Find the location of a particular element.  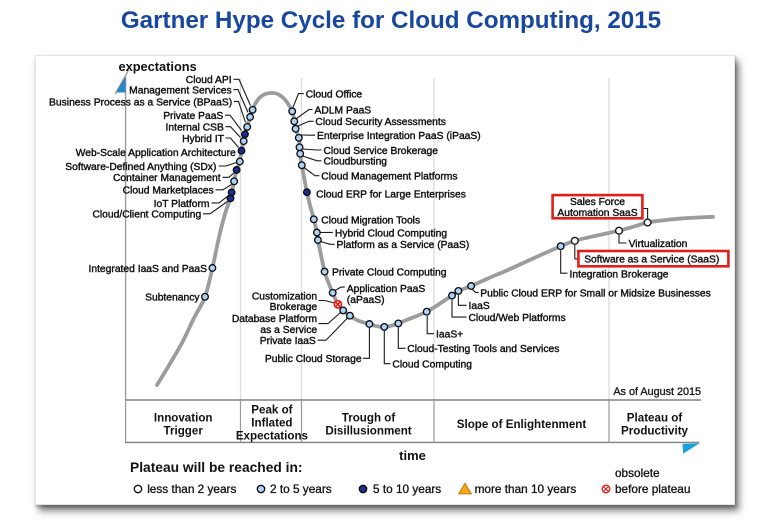

svg-text: time is located at coordinates (412, 455).